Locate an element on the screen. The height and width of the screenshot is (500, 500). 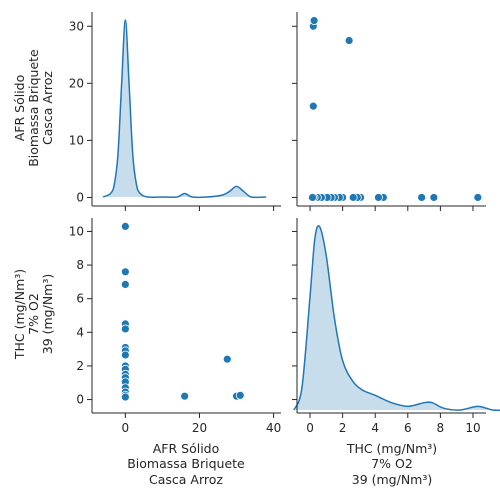
afr-kde-fill is located at coordinates (185, 109).